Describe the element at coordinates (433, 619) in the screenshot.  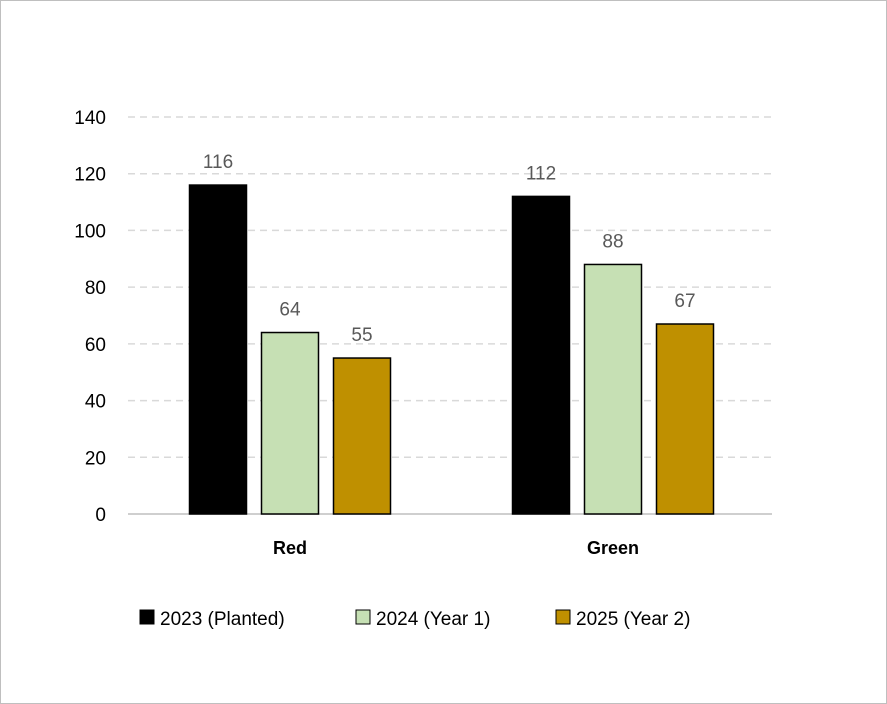
I see `legend-entry: 2024 (Year 1)` at that location.